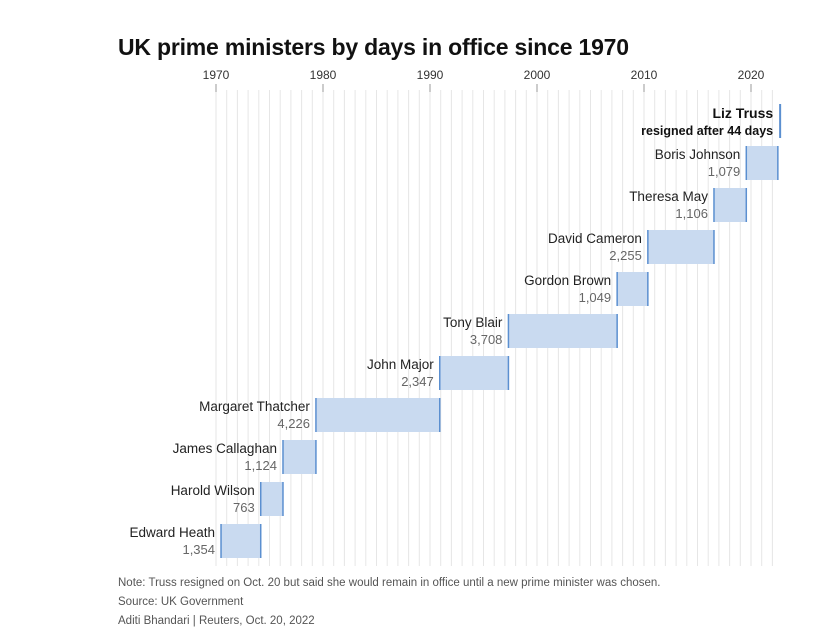 Image resolution: width=821 pixels, height=639 pixels. Describe the element at coordinates (742, 113) in the screenshot. I see `truss-name-label: Liz Truss` at that location.